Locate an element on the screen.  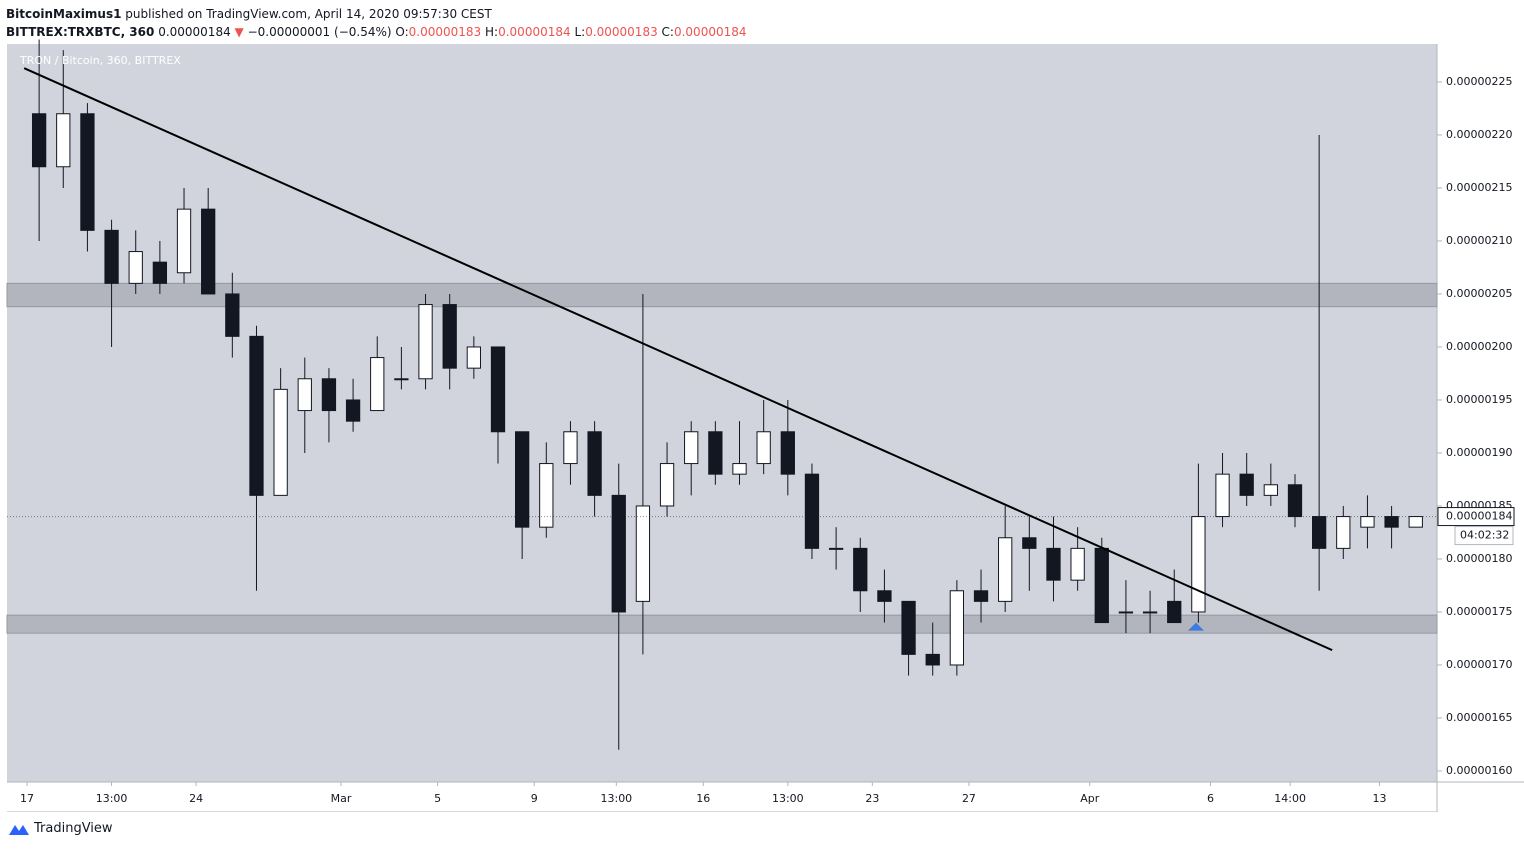
x-tick-label: 13 is located at coordinates (1380, 798).